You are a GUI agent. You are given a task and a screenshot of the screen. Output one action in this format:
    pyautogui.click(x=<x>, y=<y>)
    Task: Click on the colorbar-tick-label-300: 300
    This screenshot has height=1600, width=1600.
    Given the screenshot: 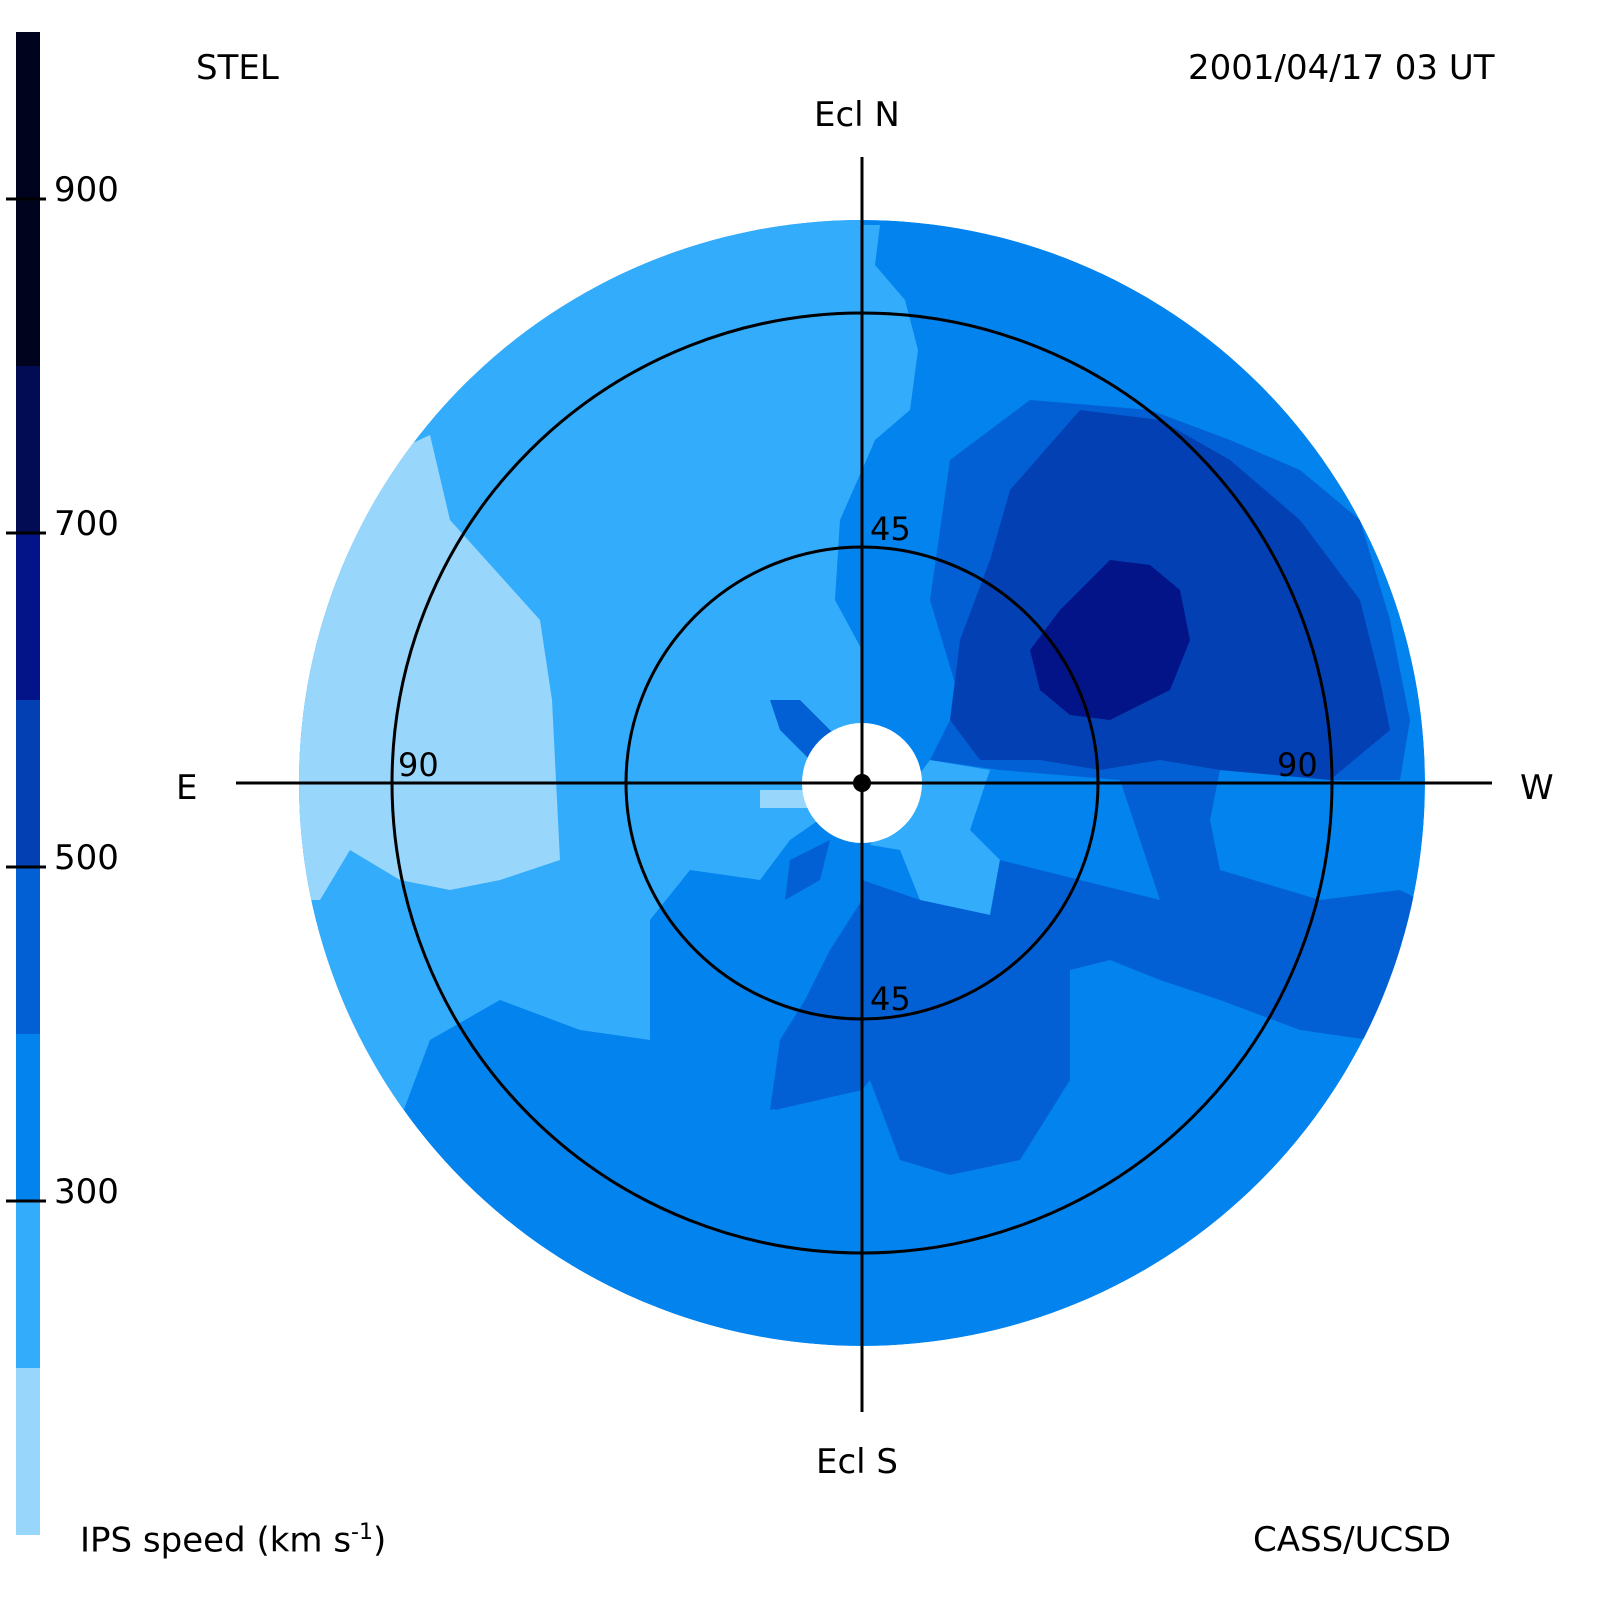 What is the action you would take?
    pyautogui.click(x=86, y=1192)
    